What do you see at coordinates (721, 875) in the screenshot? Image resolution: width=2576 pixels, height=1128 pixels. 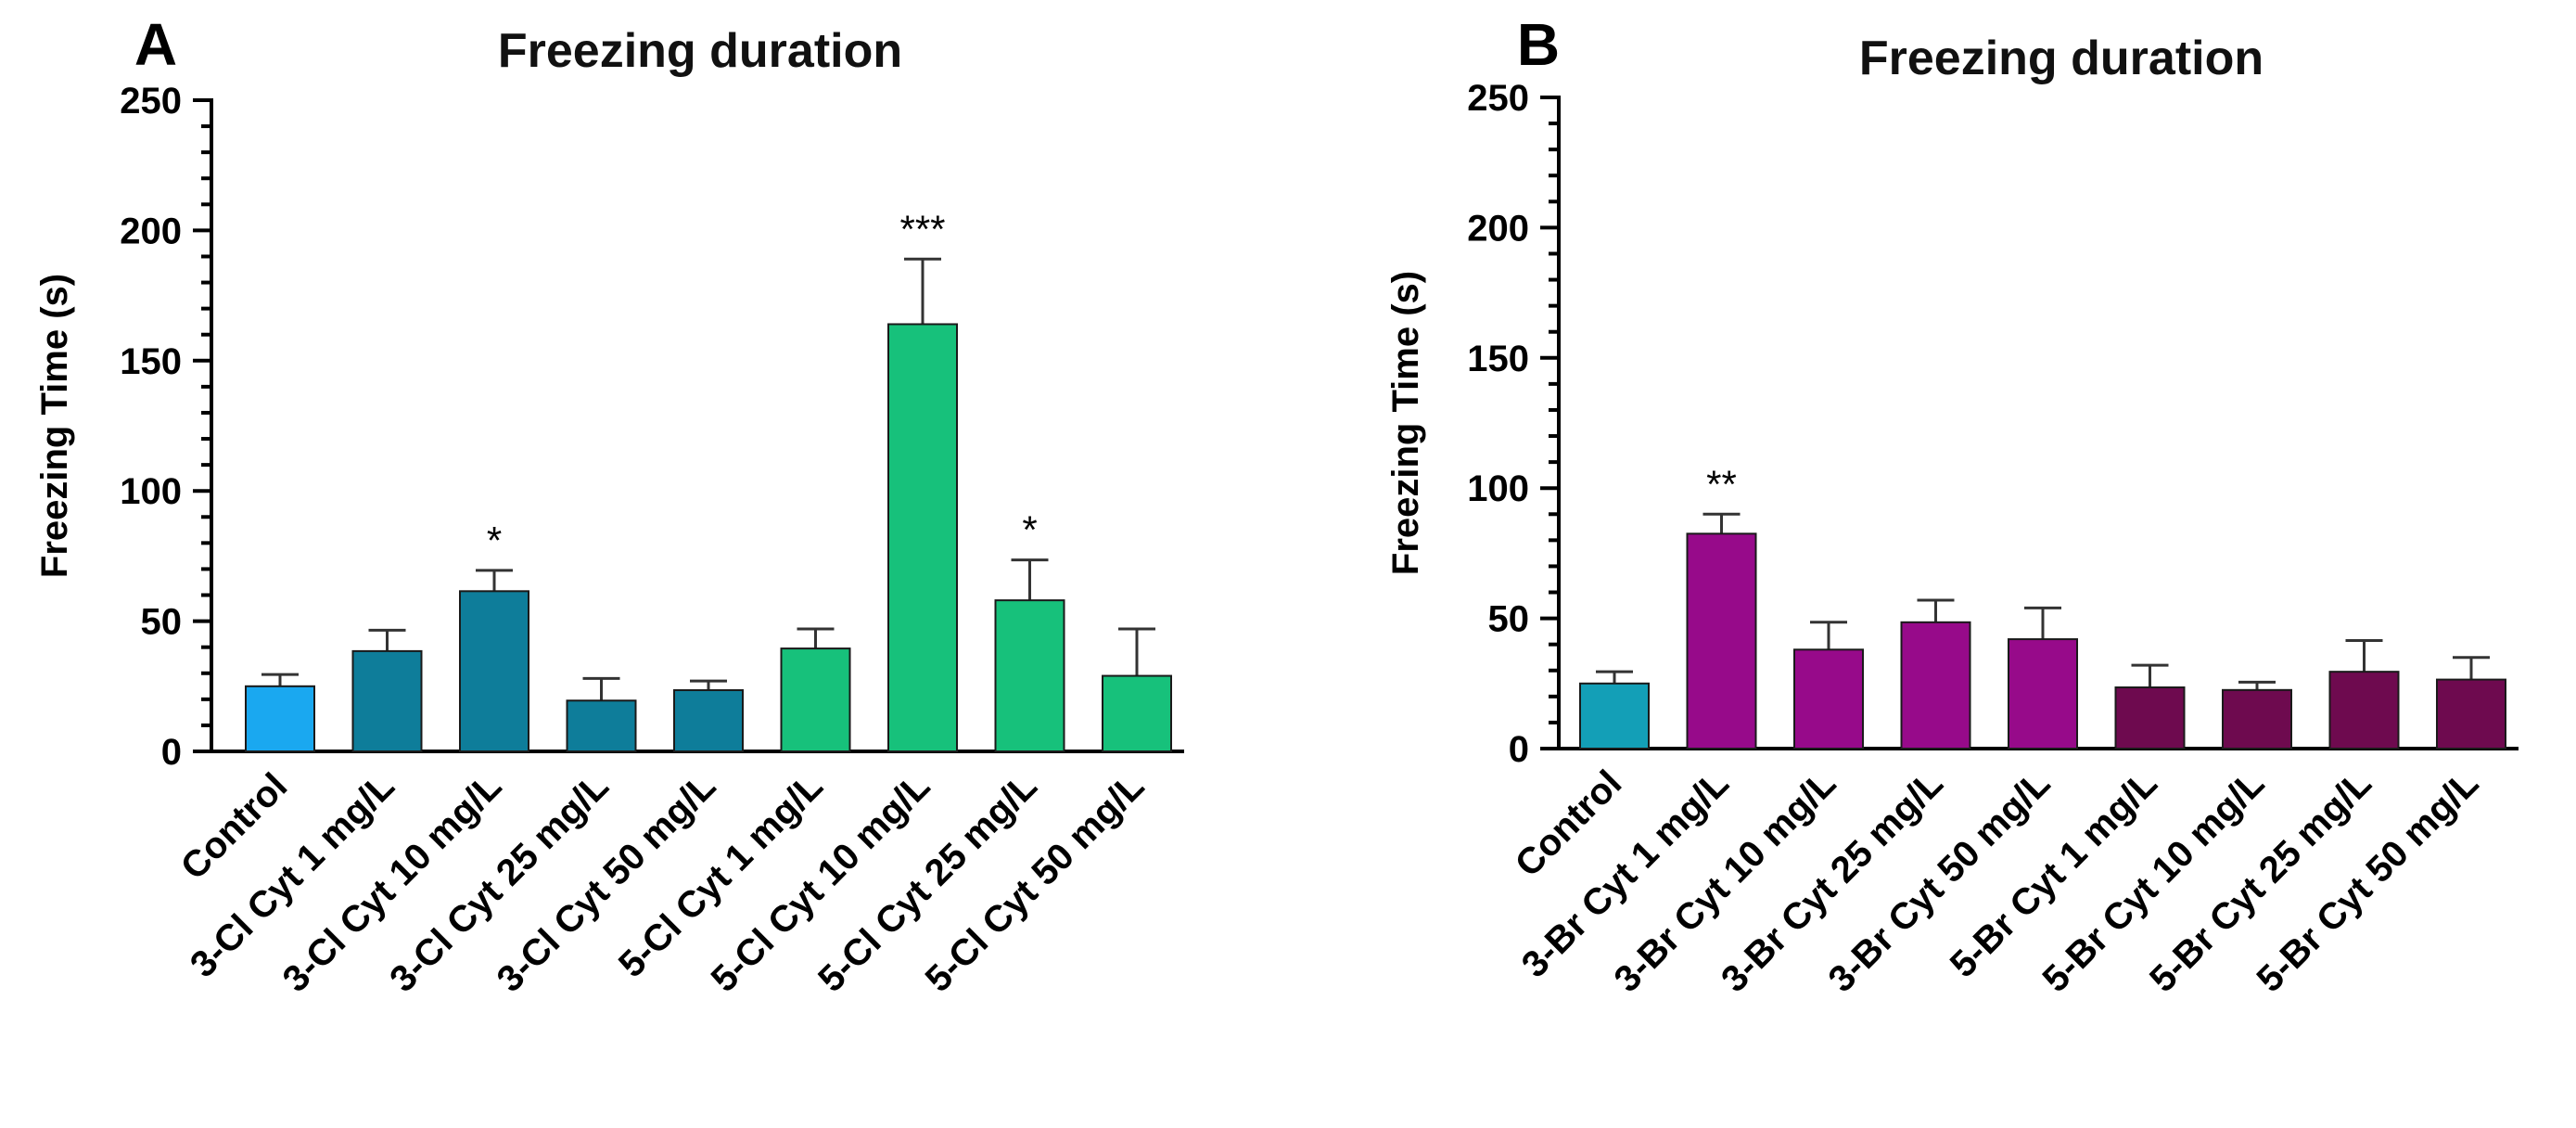 I see `x-tick-label: 5-Cl Cyt 1 mg/L` at bounding box center [721, 875].